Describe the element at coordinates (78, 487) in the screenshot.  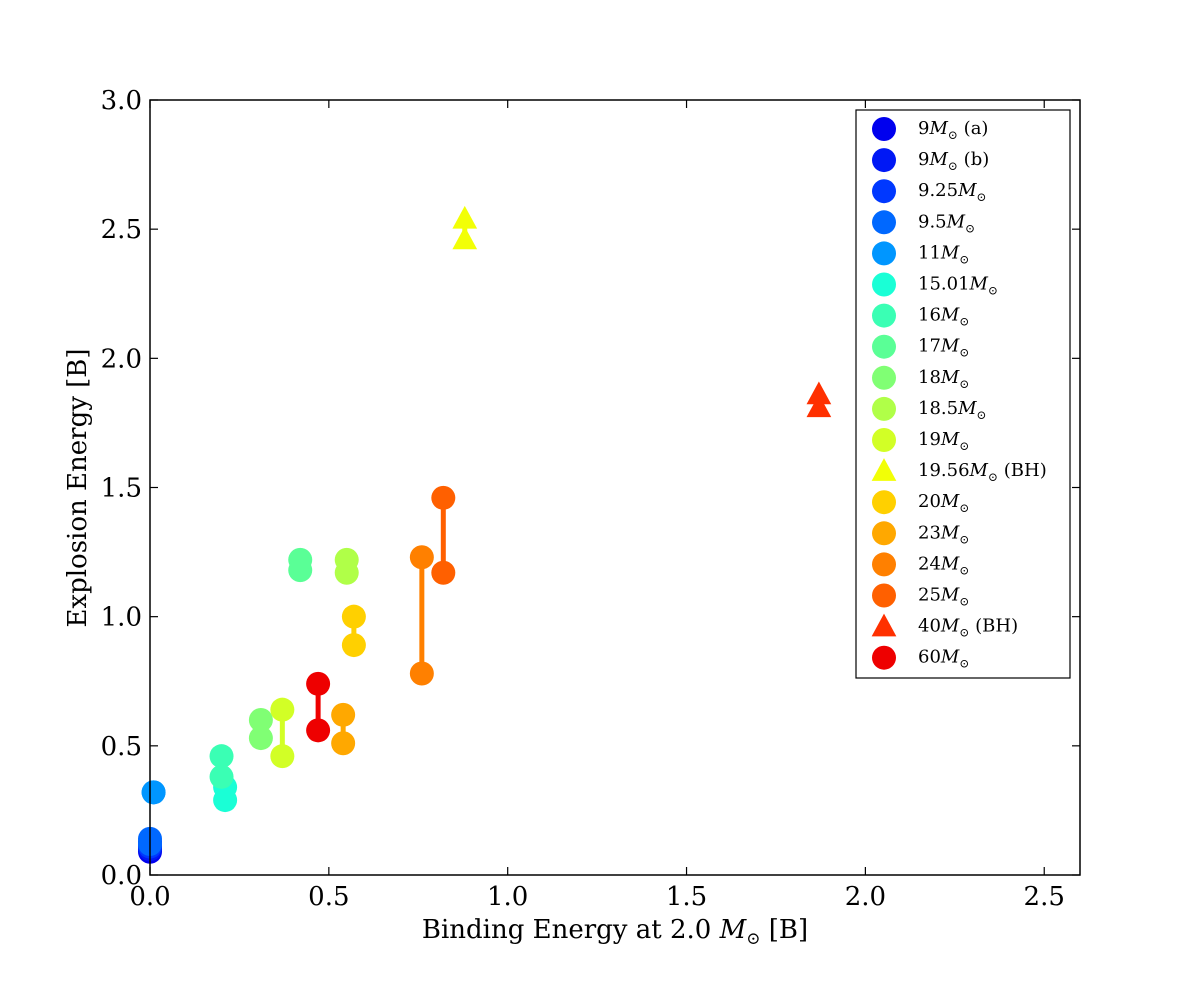
I see `y-axis-label: Explosion Energy [B]` at that location.